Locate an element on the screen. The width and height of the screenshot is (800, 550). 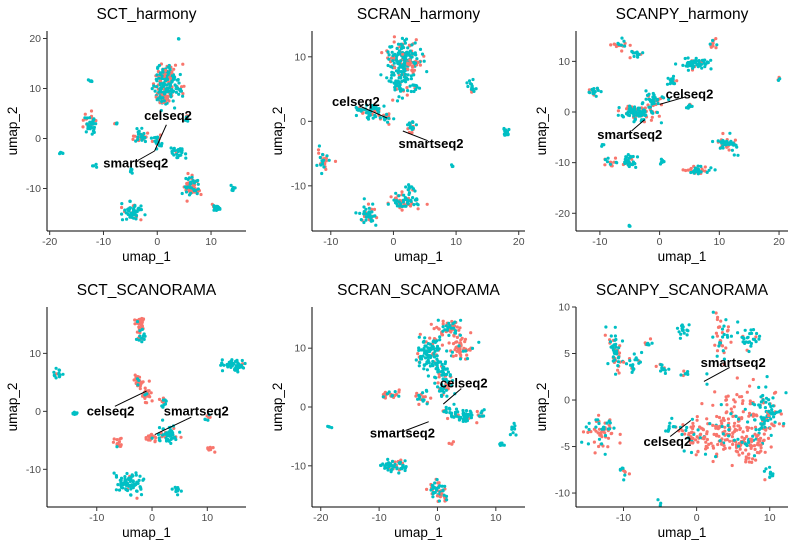
annotation-label: smartseq2 is located at coordinates (629, 134).